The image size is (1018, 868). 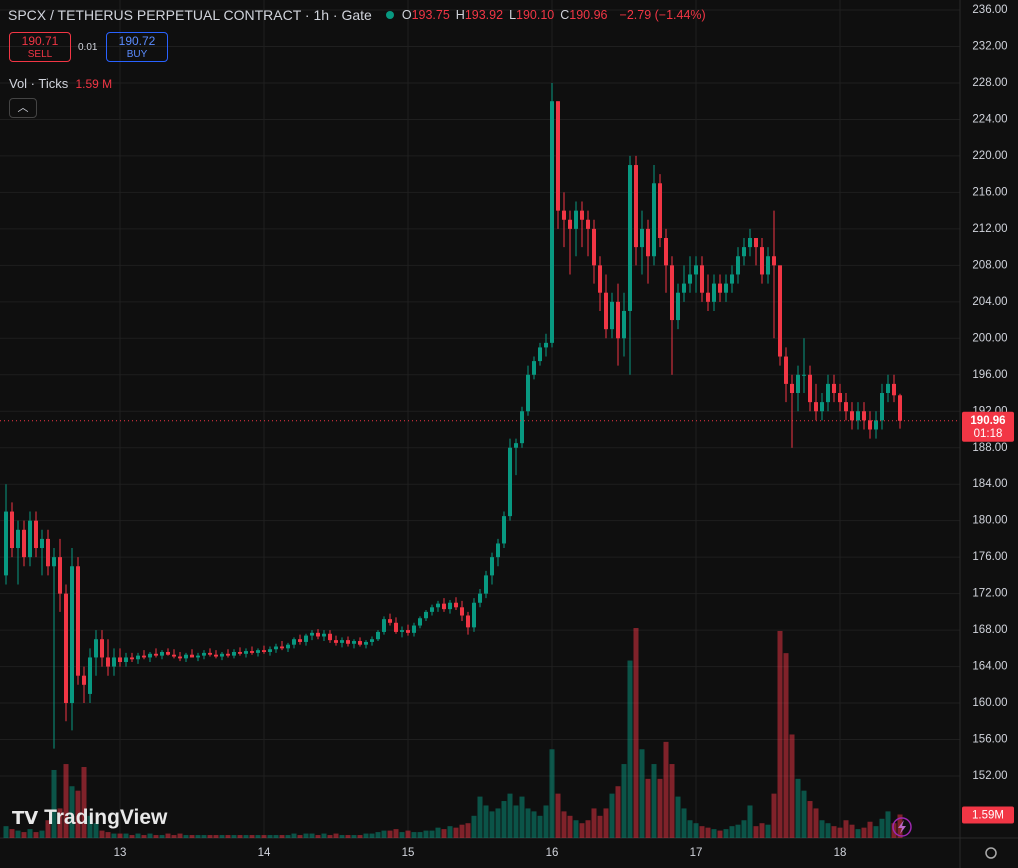 What do you see at coordinates (989, 10) in the screenshot?
I see `y-tick-label: 236.00` at bounding box center [989, 10].